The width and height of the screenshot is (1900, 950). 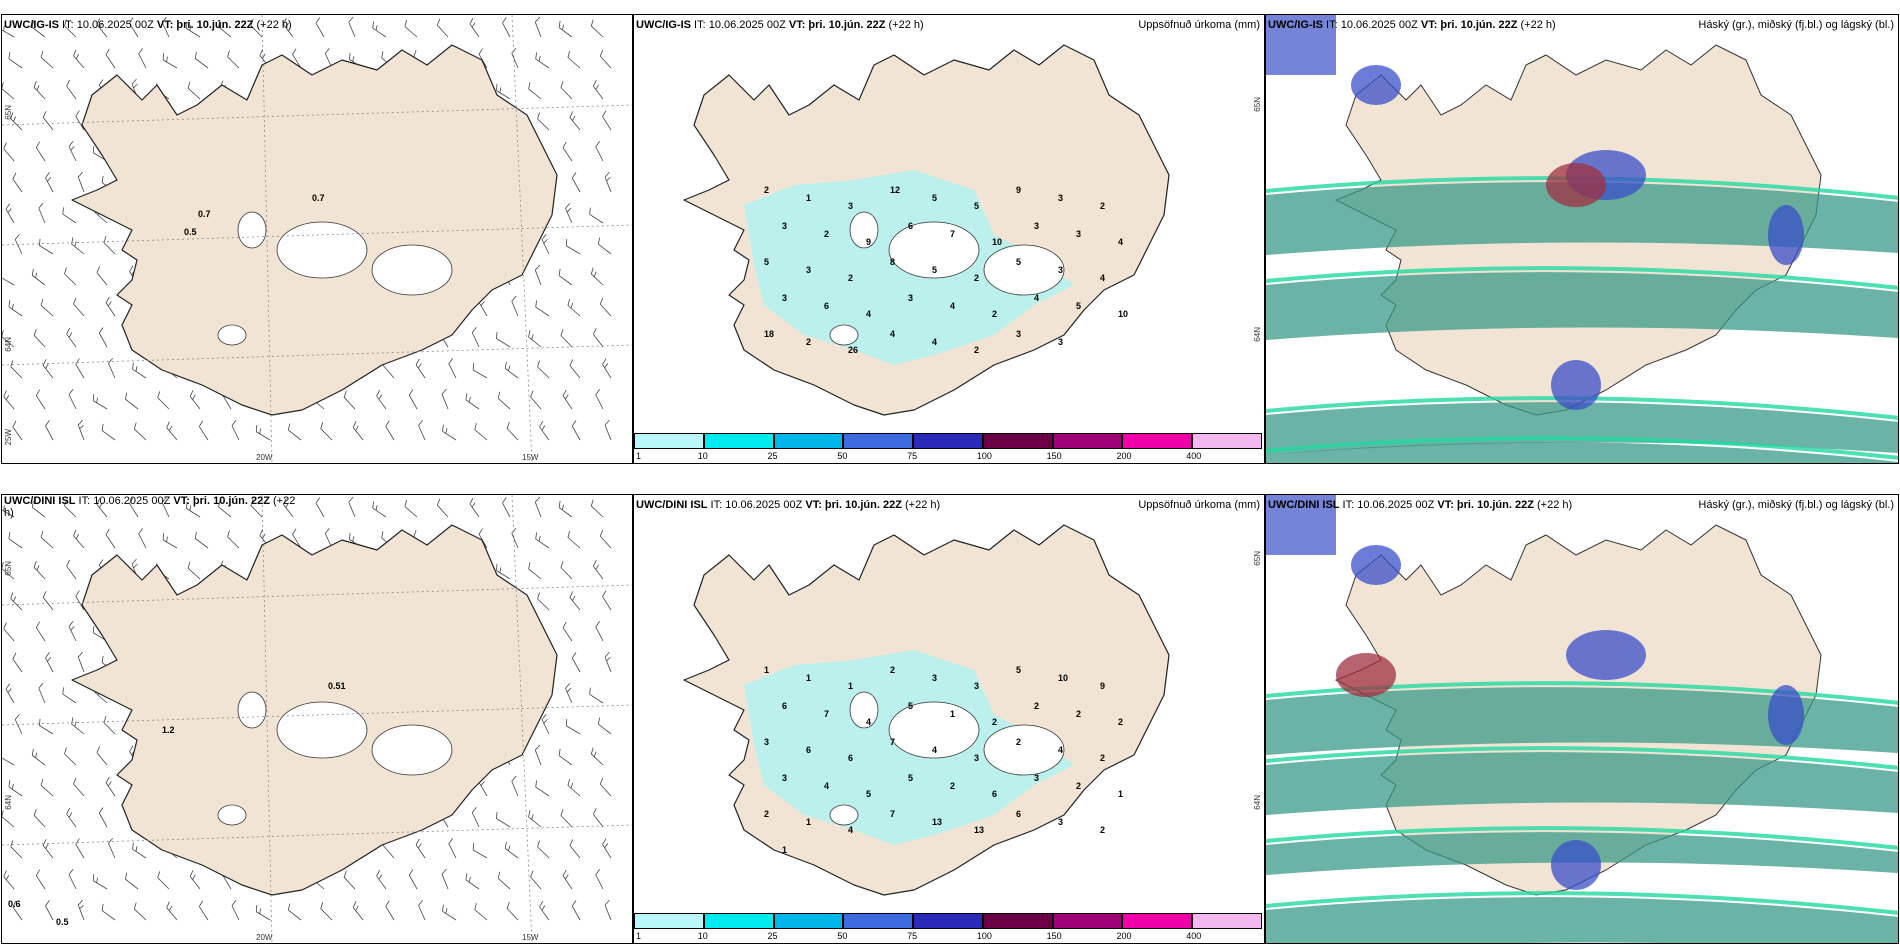 What do you see at coordinates (204, 214) in the screenshot?
I see `value-label: 0.7` at bounding box center [204, 214].